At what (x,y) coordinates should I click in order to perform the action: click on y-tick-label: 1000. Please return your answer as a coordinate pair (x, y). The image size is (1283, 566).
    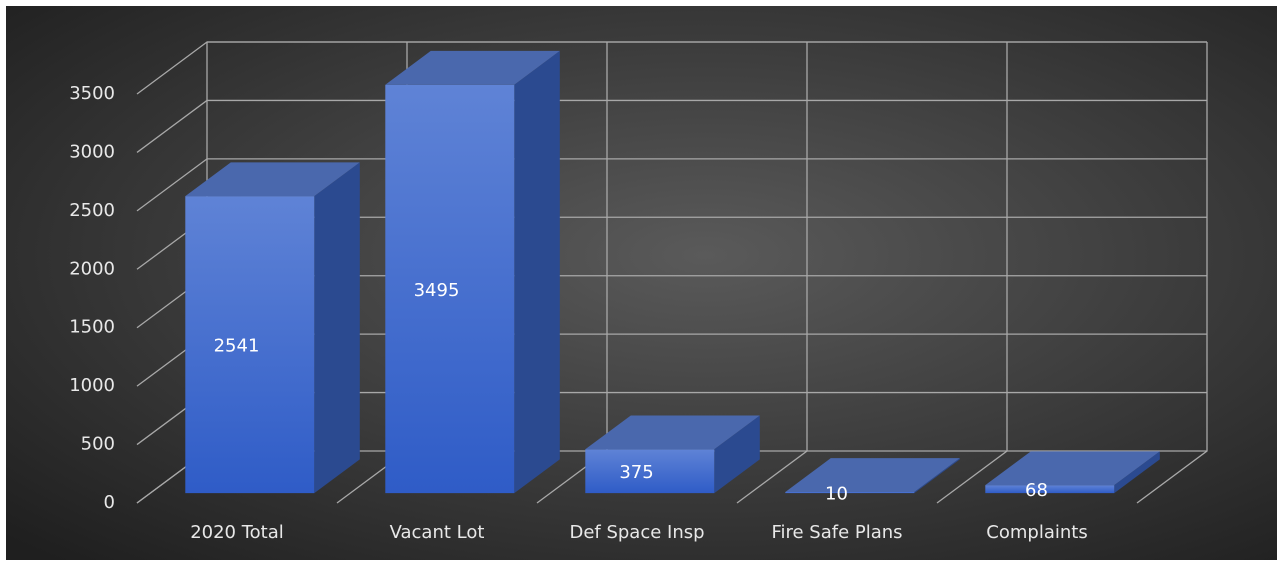
    Looking at the image, I should click on (92, 385).